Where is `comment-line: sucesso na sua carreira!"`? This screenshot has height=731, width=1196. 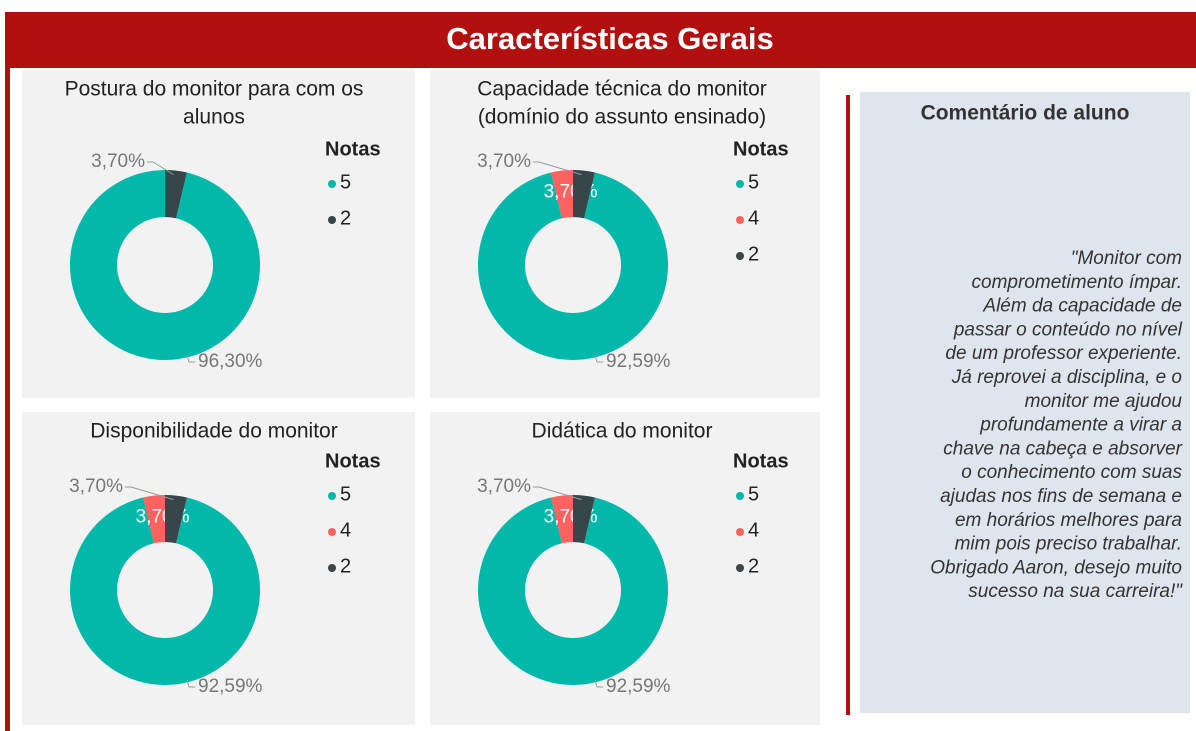
comment-line: sucesso na sua carreira!" is located at coordinates (1075, 591).